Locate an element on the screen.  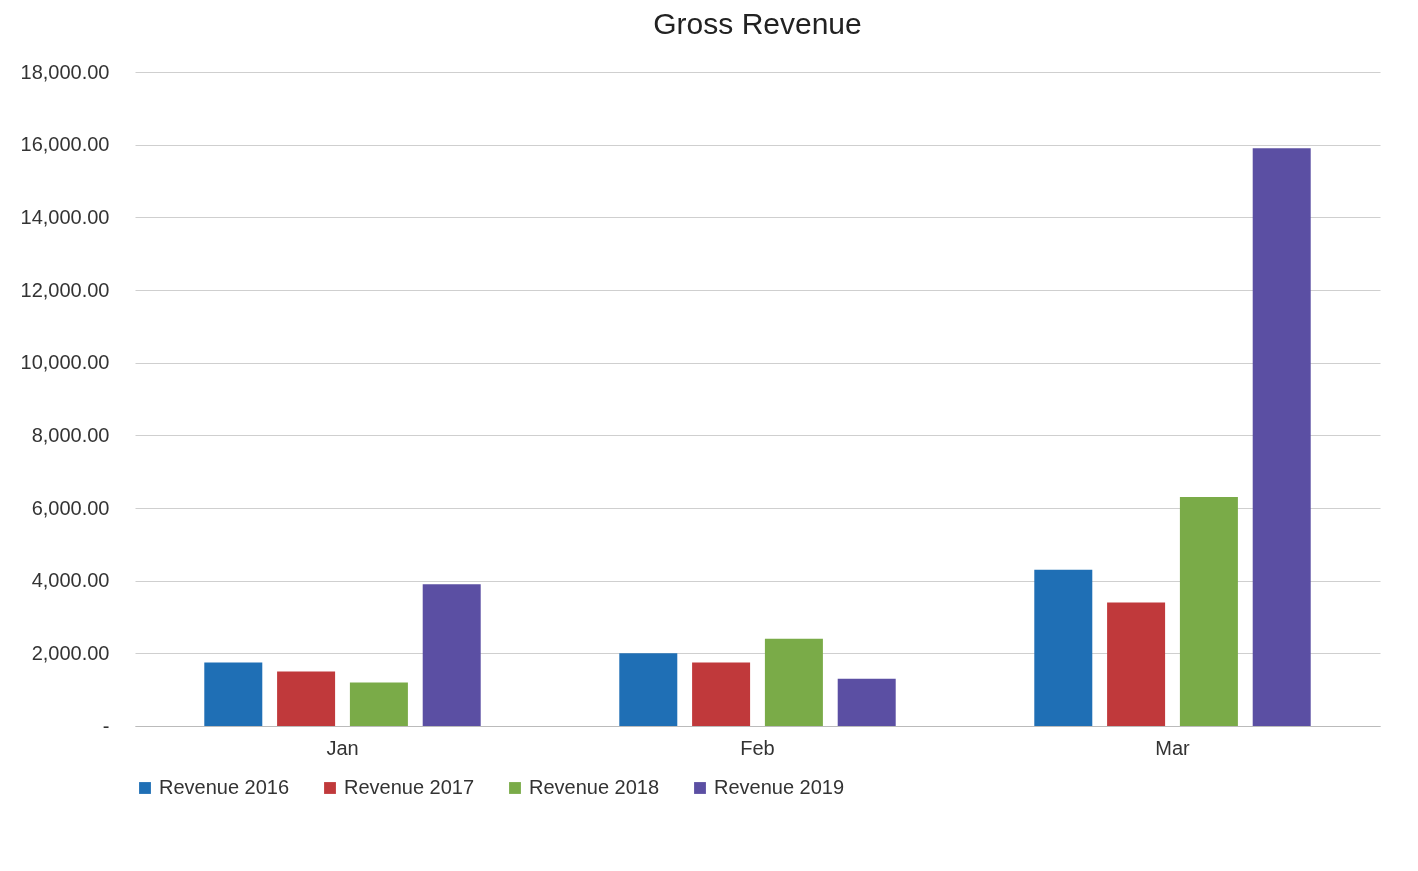
y-tick-label: 2,000.00 is located at coordinates (70, 652).